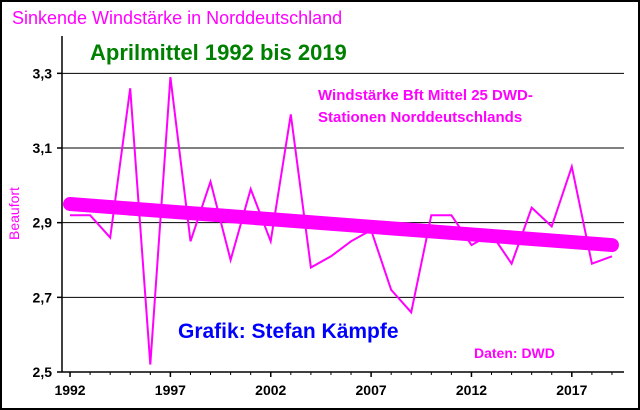  What do you see at coordinates (43, 148) in the screenshot?
I see `y-tick-label: 3,1` at bounding box center [43, 148].